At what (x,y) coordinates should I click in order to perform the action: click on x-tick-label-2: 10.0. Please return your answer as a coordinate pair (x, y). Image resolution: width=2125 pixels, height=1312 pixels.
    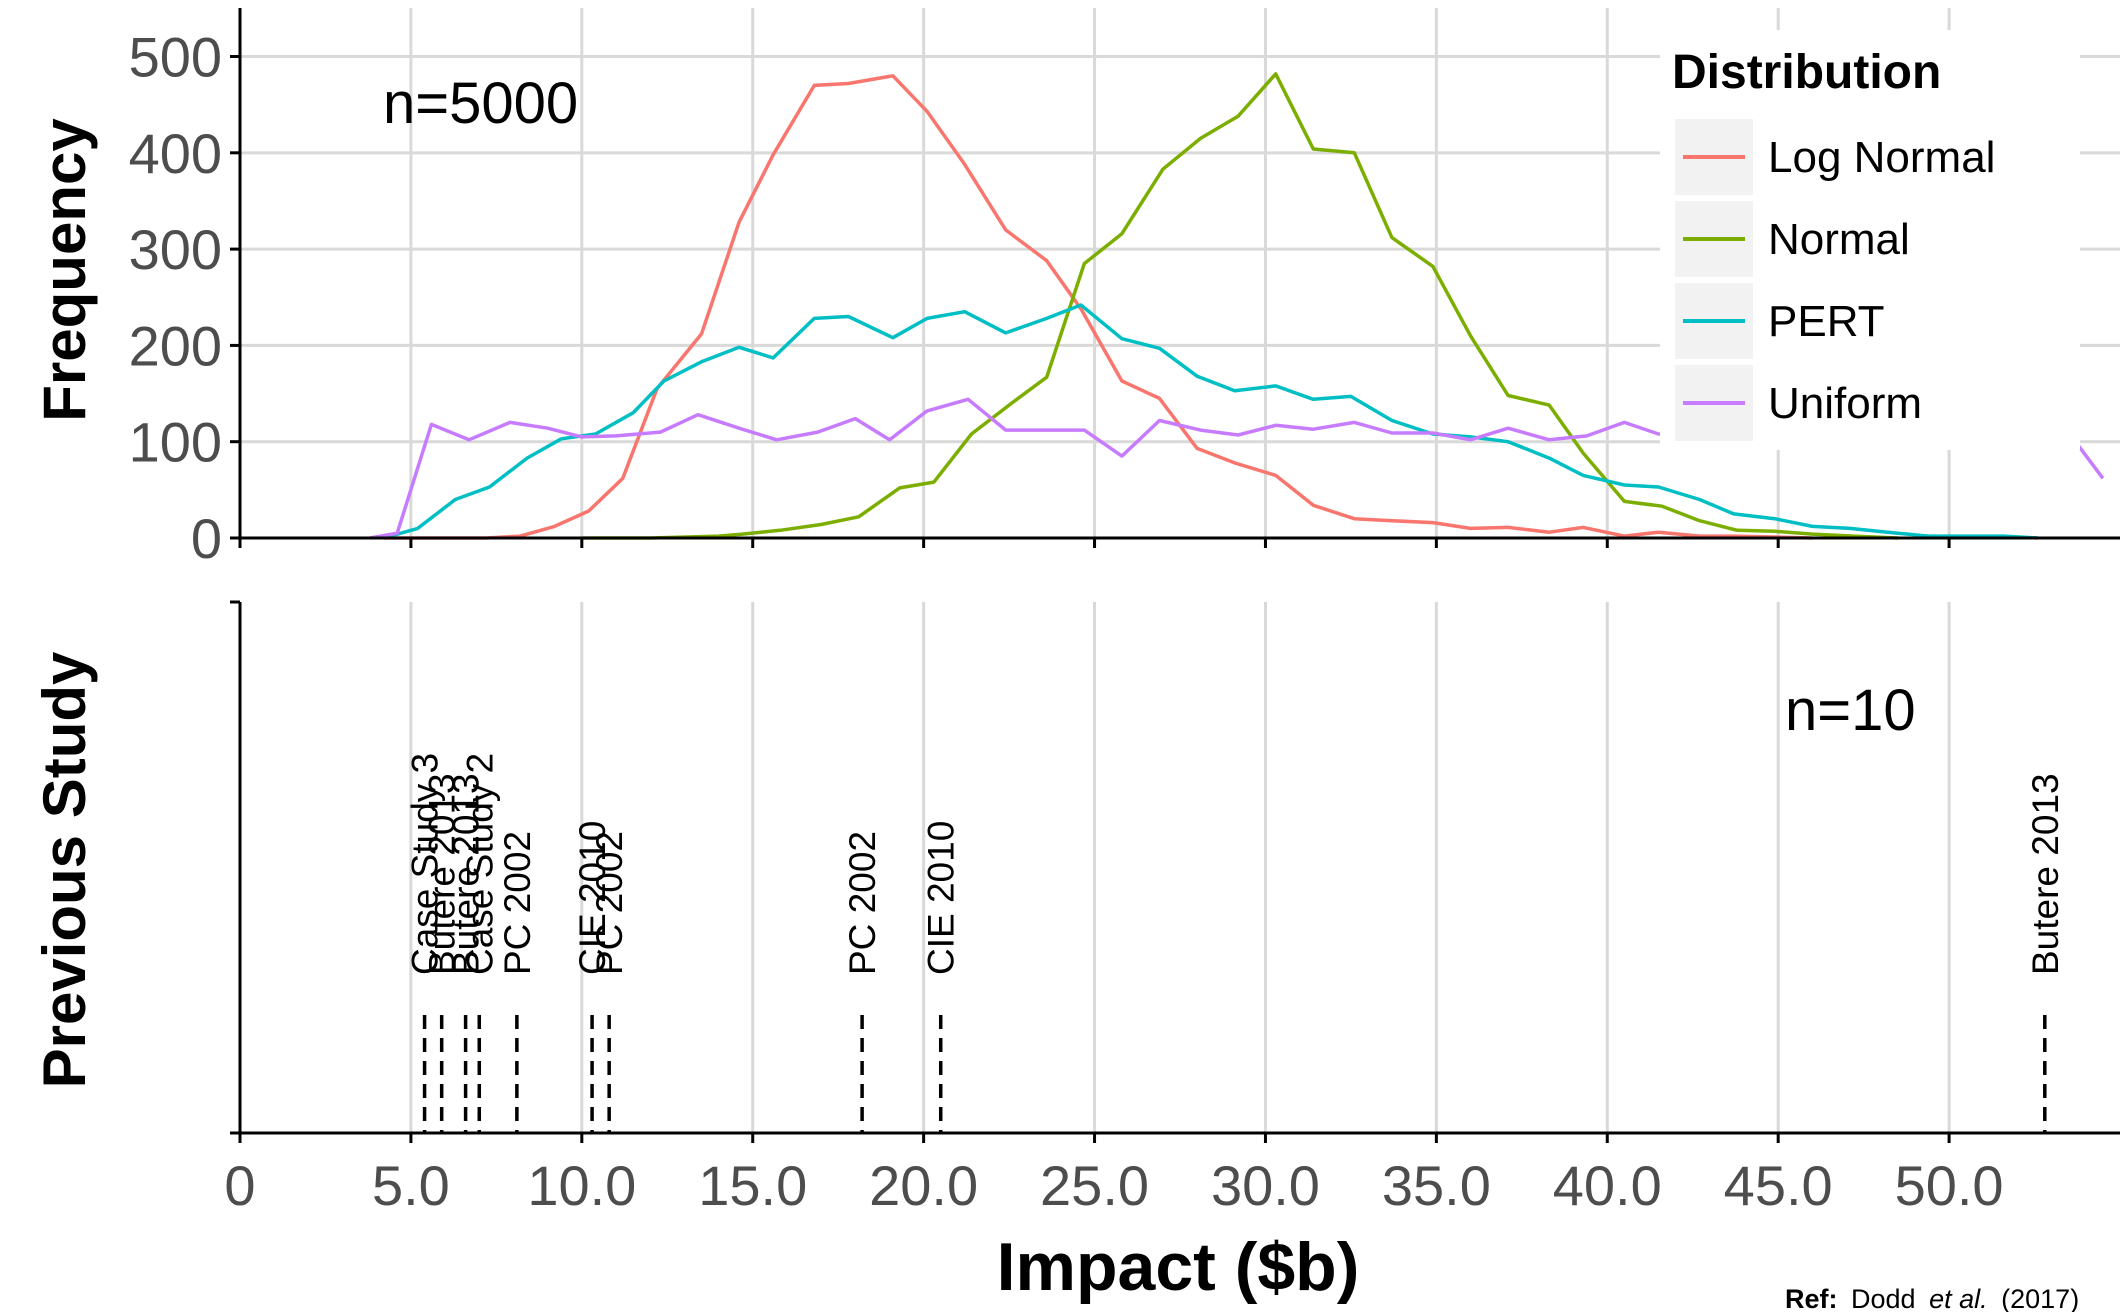
    Looking at the image, I should click on (581, 1185).